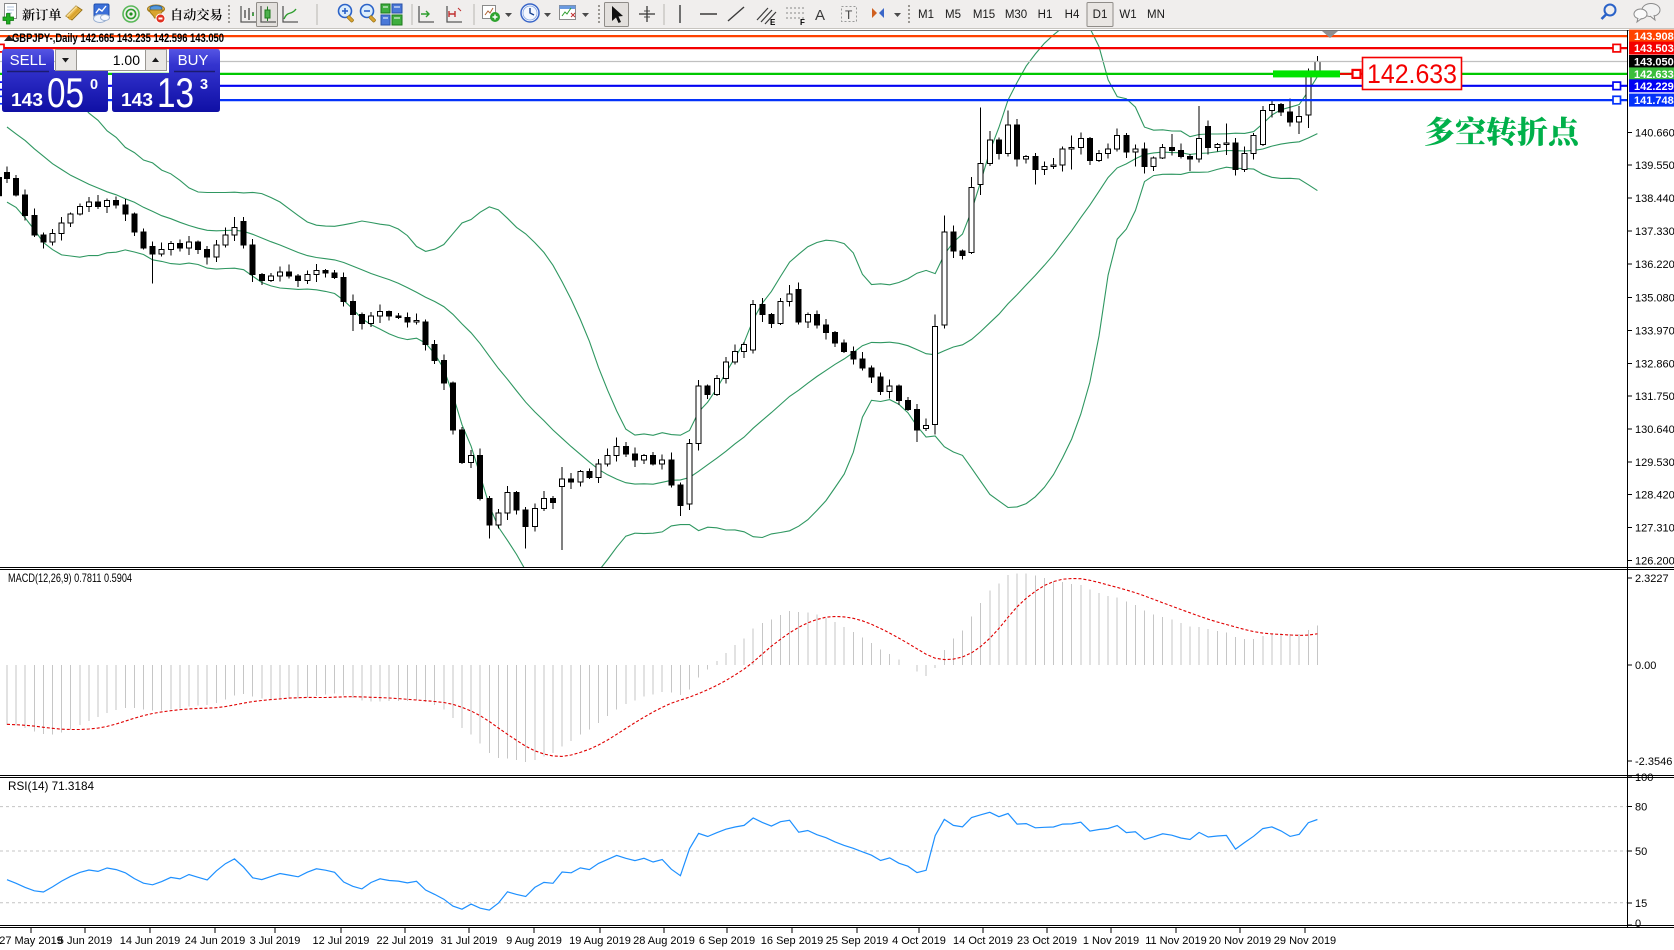 This screenshot has width=1674, height=950. What do you see at coordinates (150, 941) in the screenshot?
I see `svg-text: 14 Jun 2019` at bounding box center [150, 941].